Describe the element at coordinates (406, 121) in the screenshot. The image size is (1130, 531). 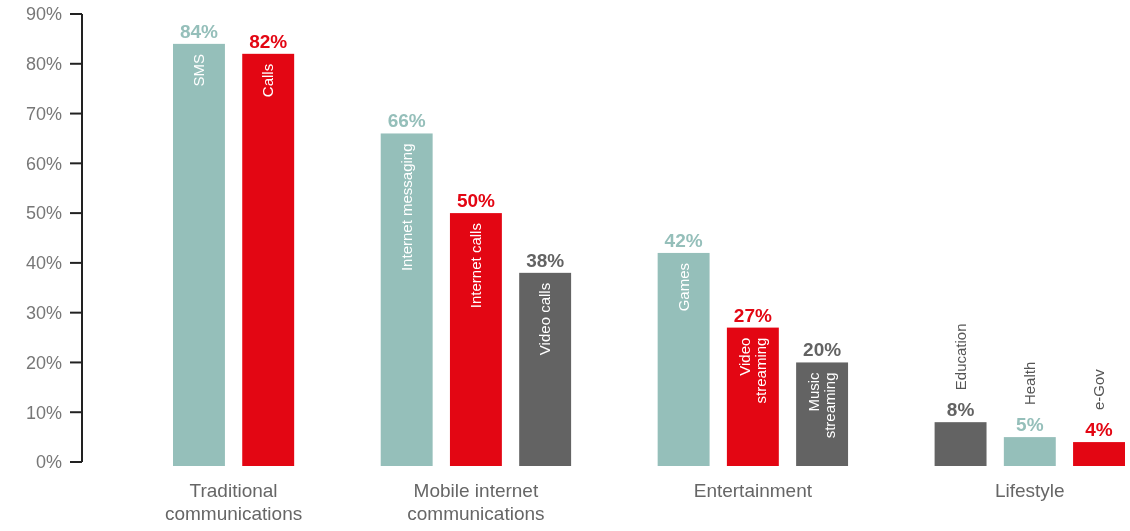
I see `data-label: 66%` at that location.